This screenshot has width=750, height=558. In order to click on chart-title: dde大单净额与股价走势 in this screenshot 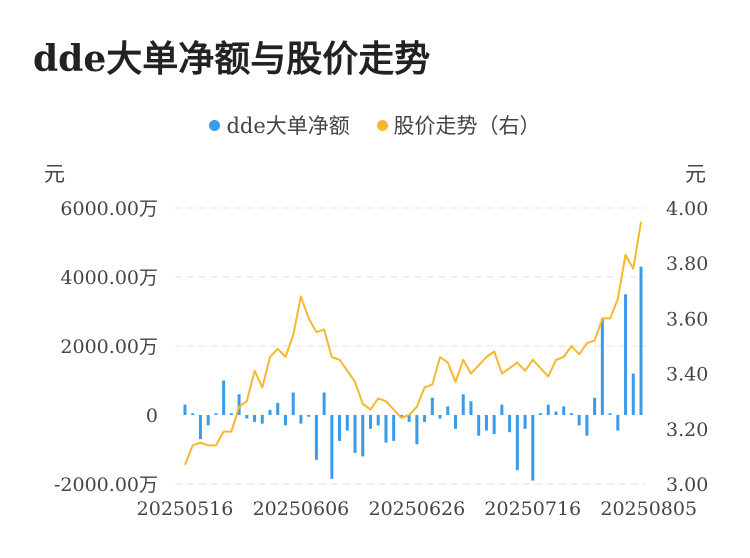, I will do `click(232, 59)`.